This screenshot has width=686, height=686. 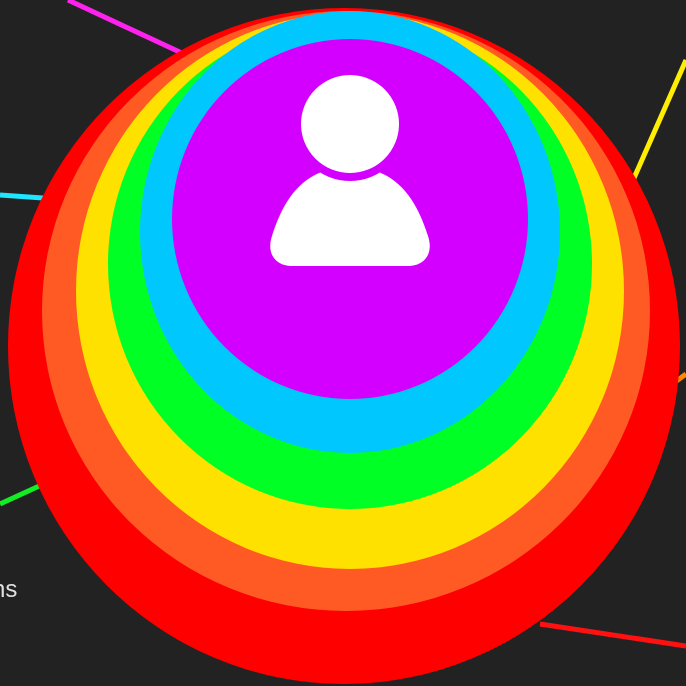 I want to click on person-icon-neck-gap, so click(x=350, y=124).